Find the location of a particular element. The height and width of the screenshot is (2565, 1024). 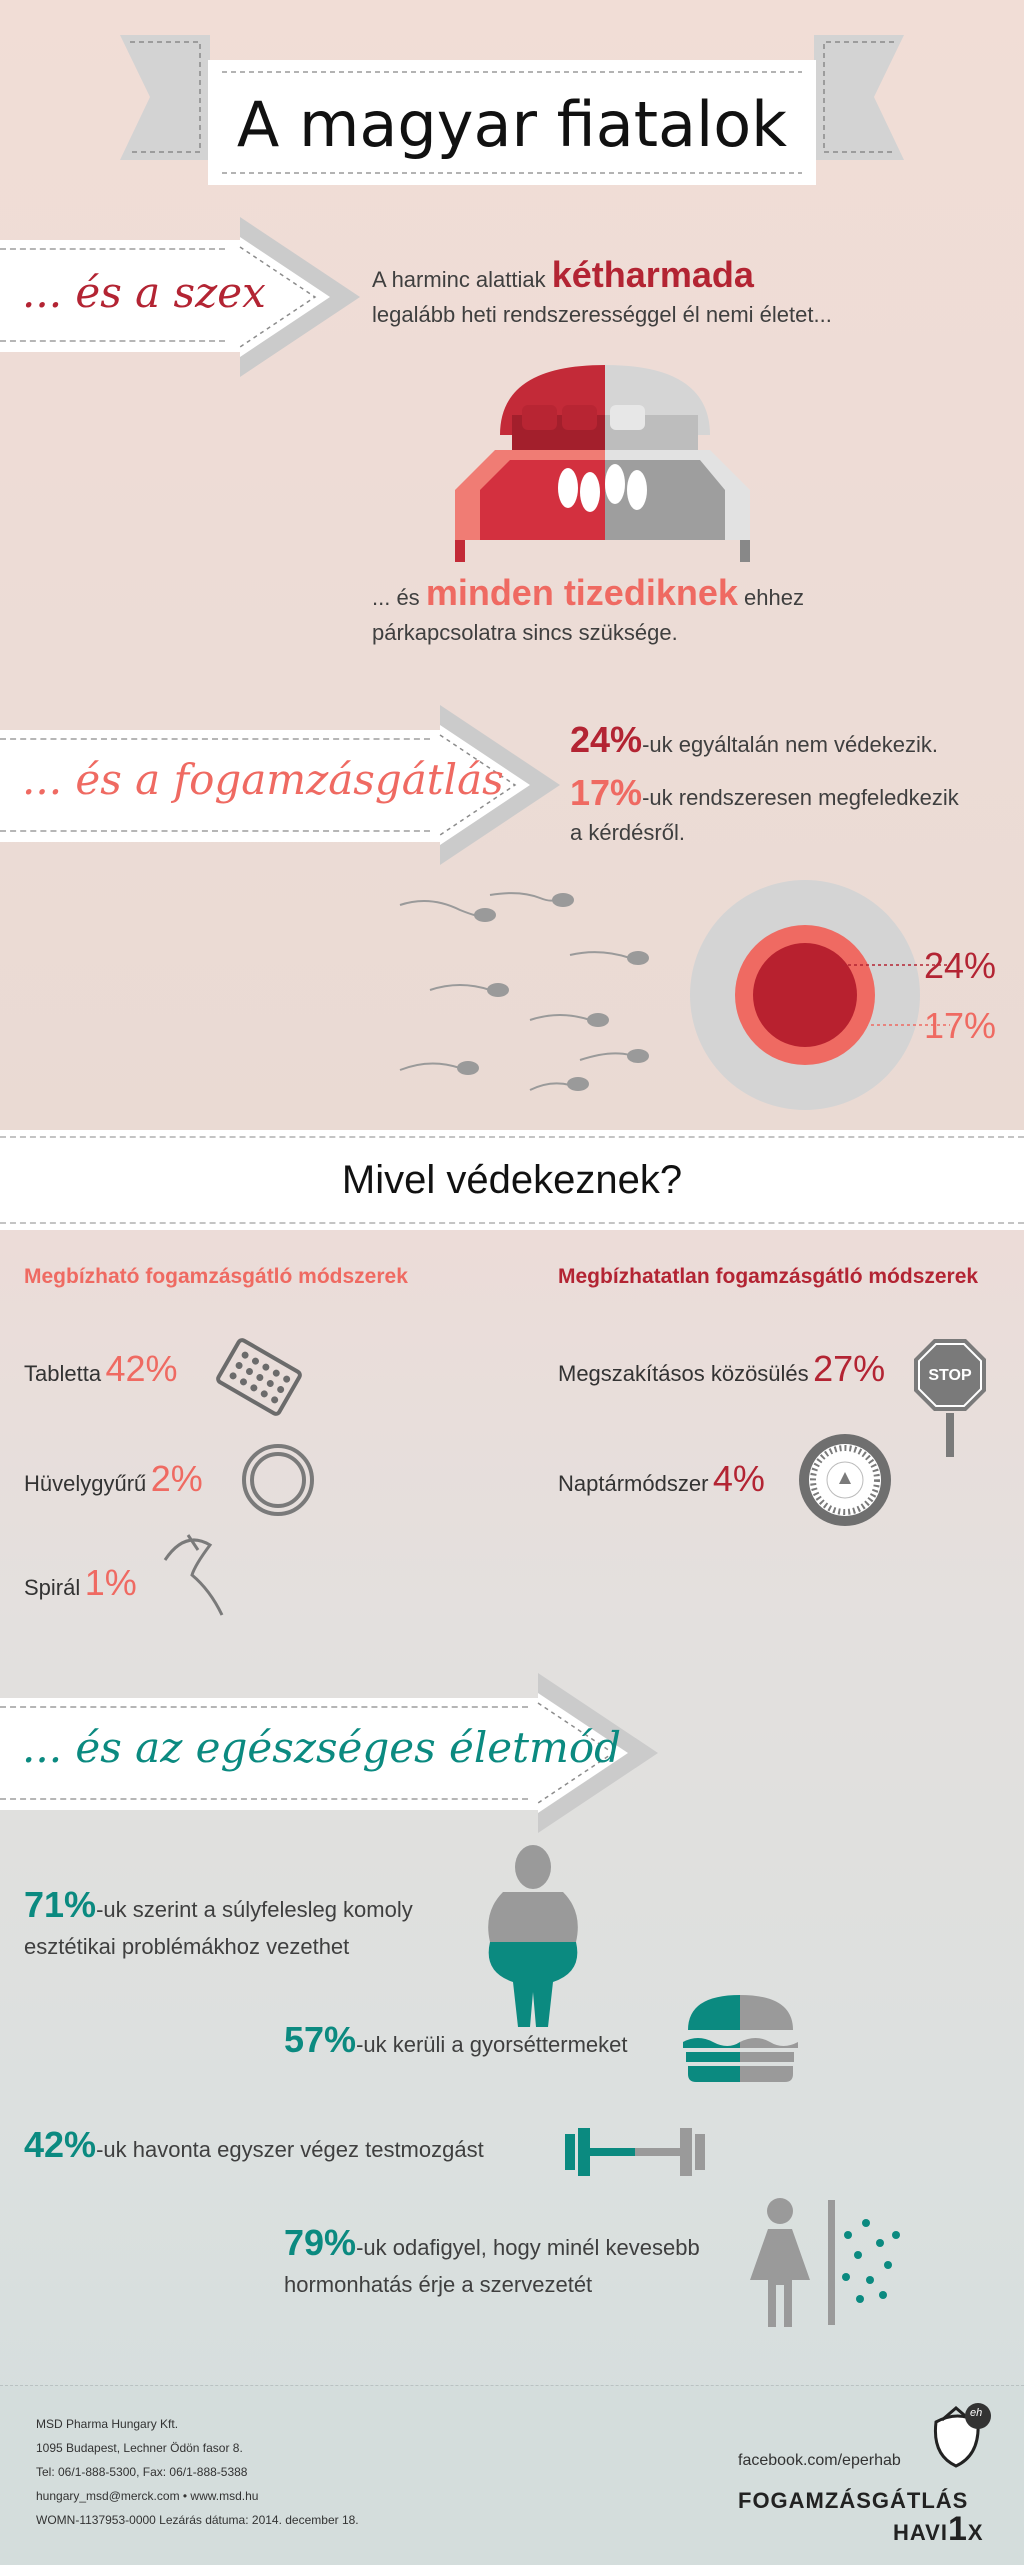

method-pill: Tabletta 42% is located at coordinates (101, 1369).